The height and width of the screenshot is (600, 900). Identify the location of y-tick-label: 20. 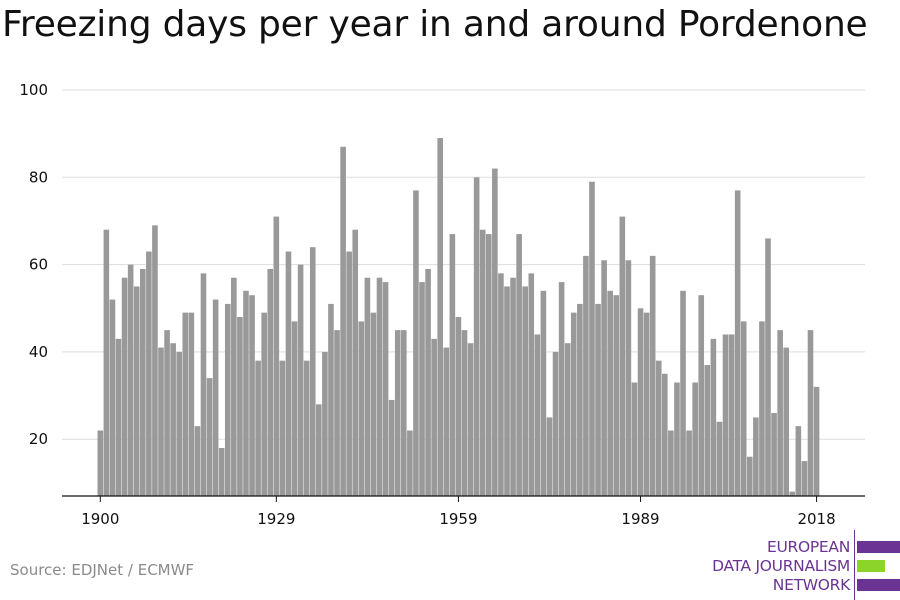
(38, 439).